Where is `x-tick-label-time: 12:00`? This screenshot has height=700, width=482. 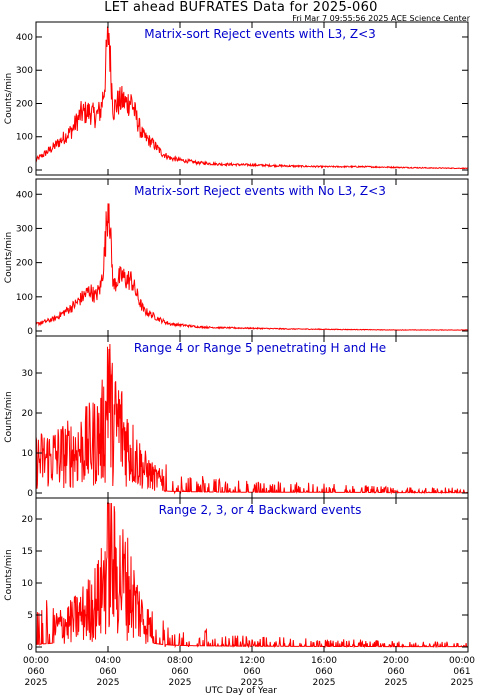
x-tick-label-time: 12:00 is located at coordinates (252, 661).